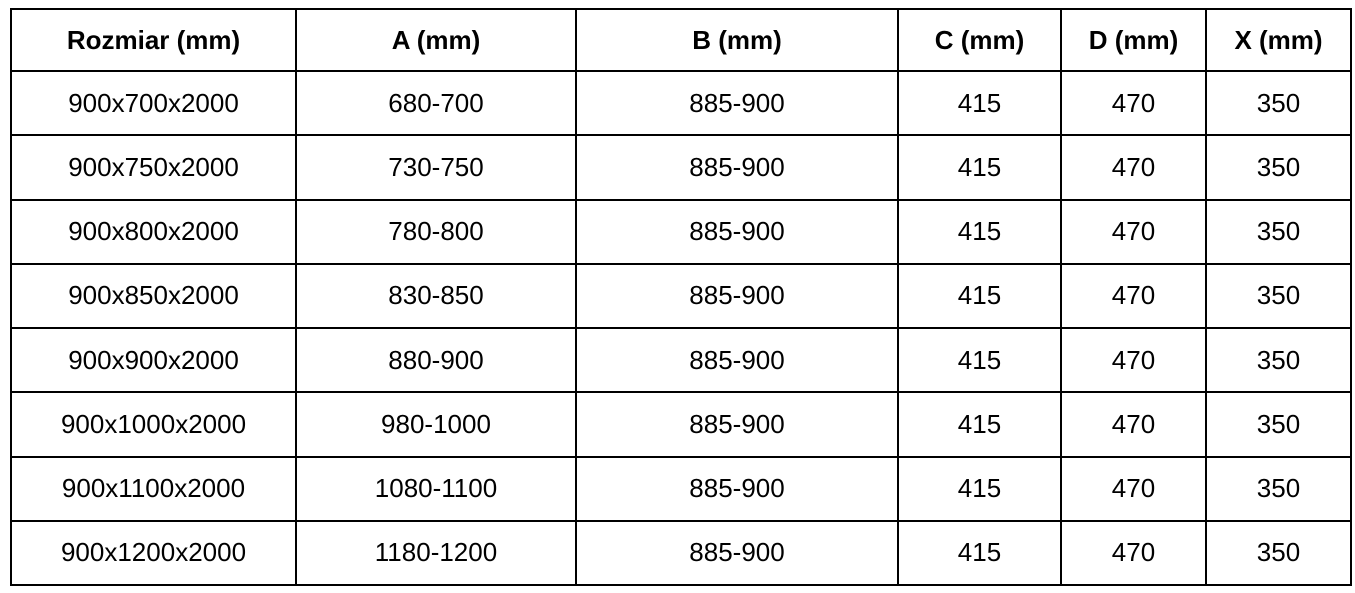  I want to click on column-header-b: B (mm), so click(737, 40).